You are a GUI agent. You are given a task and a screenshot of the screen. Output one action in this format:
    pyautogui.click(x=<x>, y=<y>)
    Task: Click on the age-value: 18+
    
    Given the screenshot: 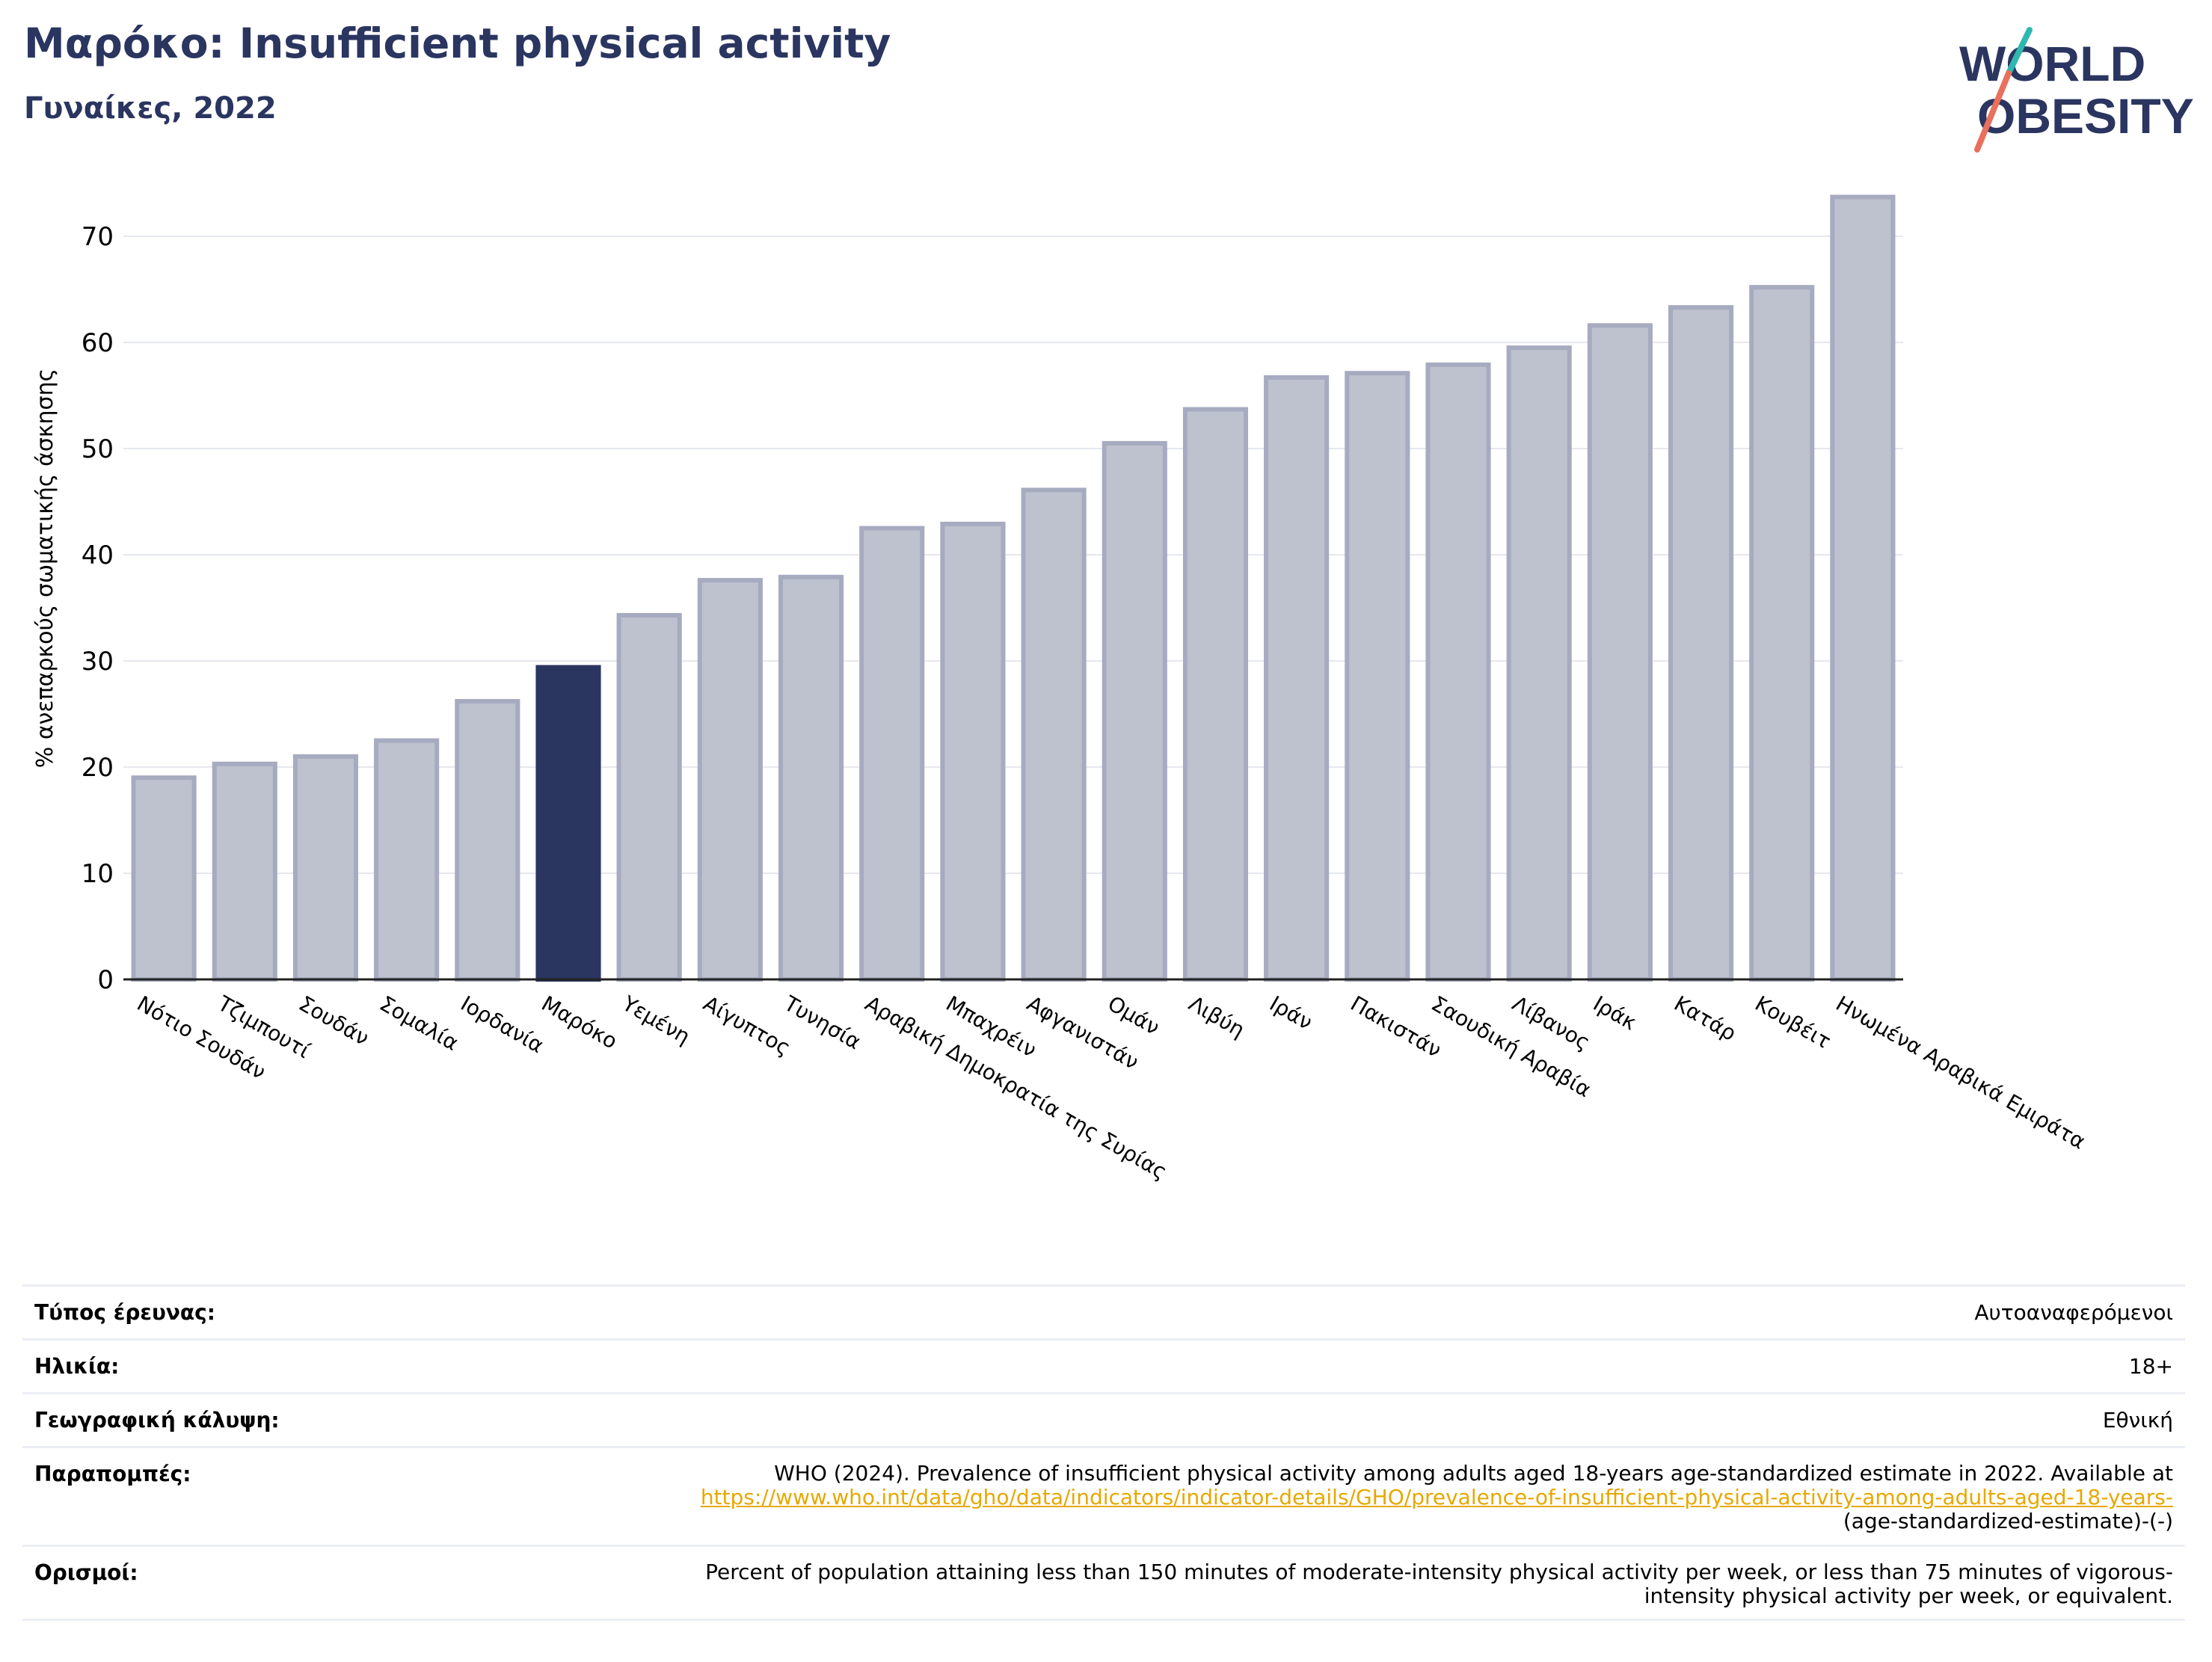 What is the action you would take?
    pyautogui.click(x=2150, y=1366)
    